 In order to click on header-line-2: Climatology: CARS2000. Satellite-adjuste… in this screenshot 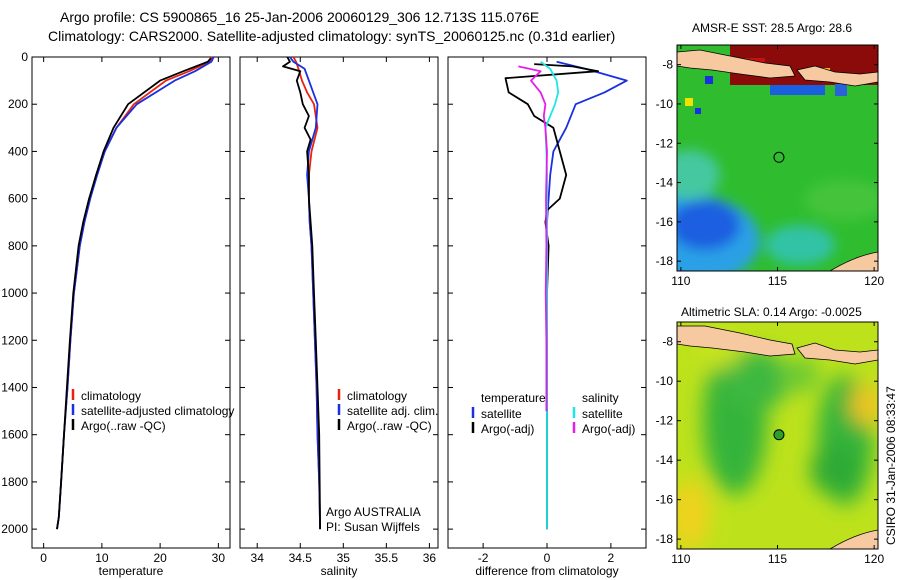, I will do `click(331, 36)`.